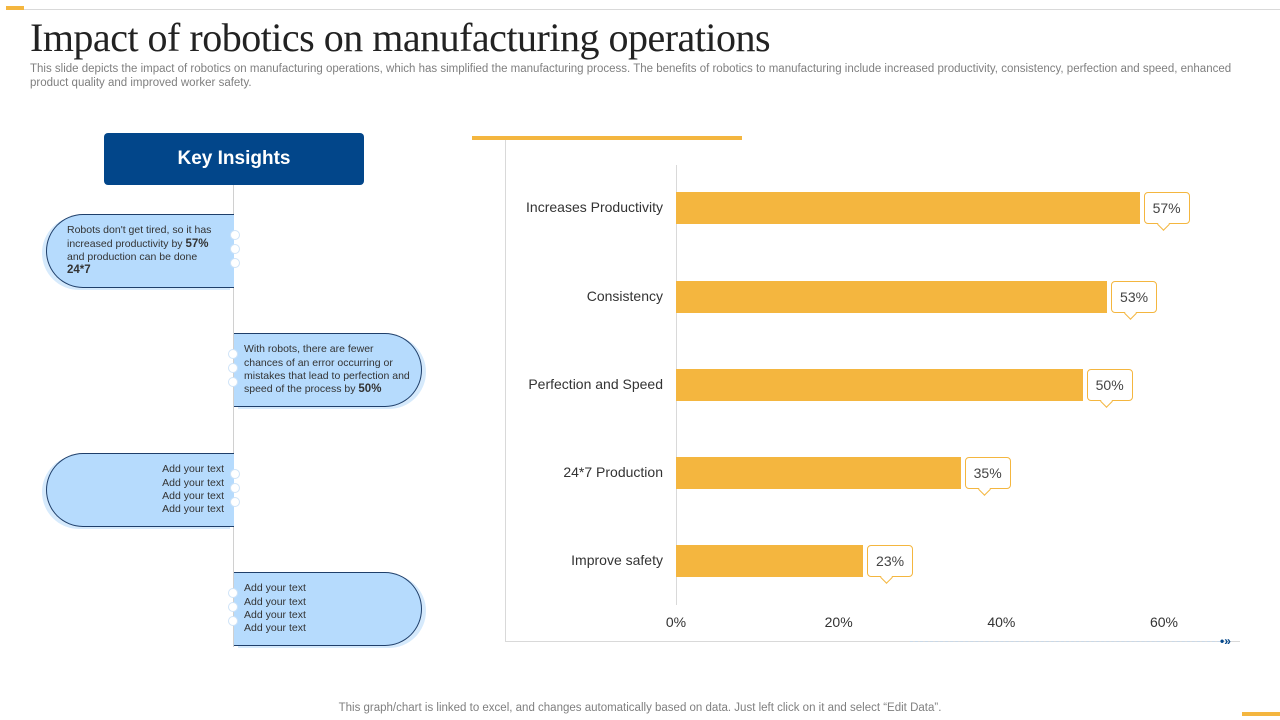  Describe the element at coordinates (617, 560) in the screenshot. I see `category-label: Improve safety` at that location.